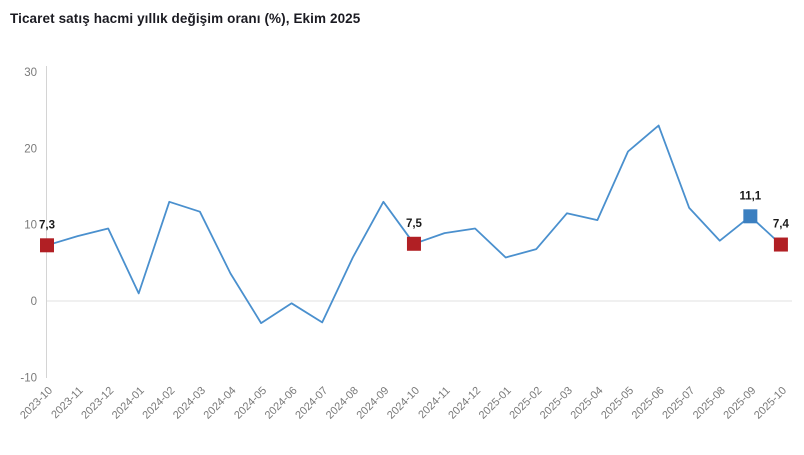  What do you see at coordinates (414, 224) in the screenshot?
I see `data-point-label: 7,5` at bounding box center [414, 224].